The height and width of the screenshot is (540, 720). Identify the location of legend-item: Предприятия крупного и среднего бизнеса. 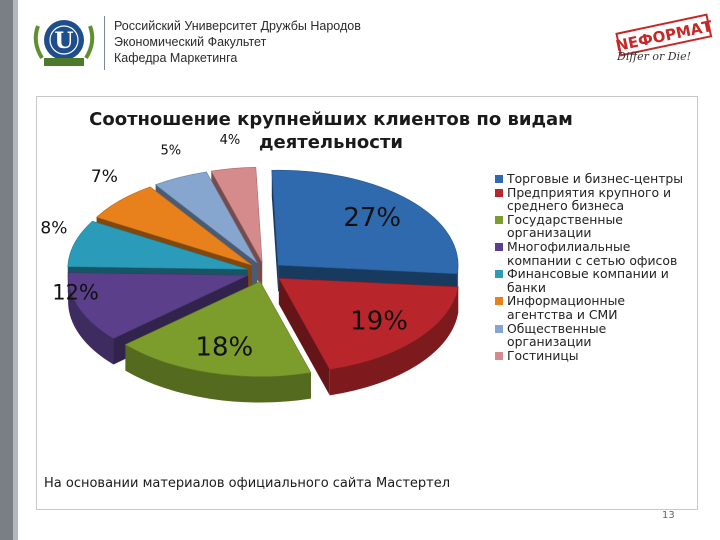
(594, 199).